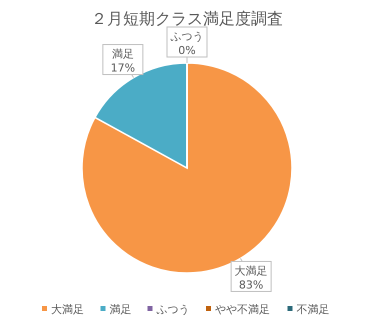 The height and width of the screenshot is (325, 374). Describe the element at coordinates (187, 18) in the screenshot. I see `chart-title: ２月短期クラス満足度調査` at that location.